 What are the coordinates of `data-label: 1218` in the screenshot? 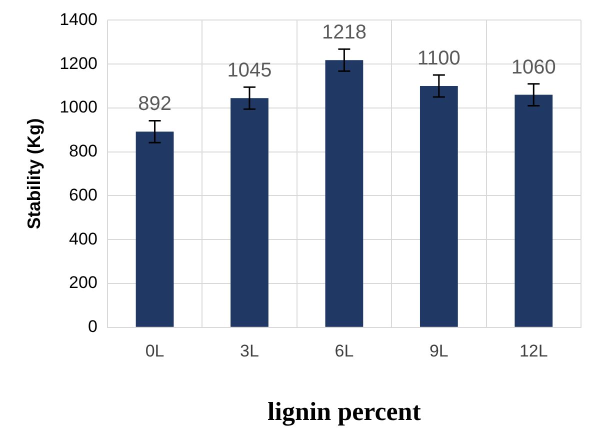 It's located at (344, 33).